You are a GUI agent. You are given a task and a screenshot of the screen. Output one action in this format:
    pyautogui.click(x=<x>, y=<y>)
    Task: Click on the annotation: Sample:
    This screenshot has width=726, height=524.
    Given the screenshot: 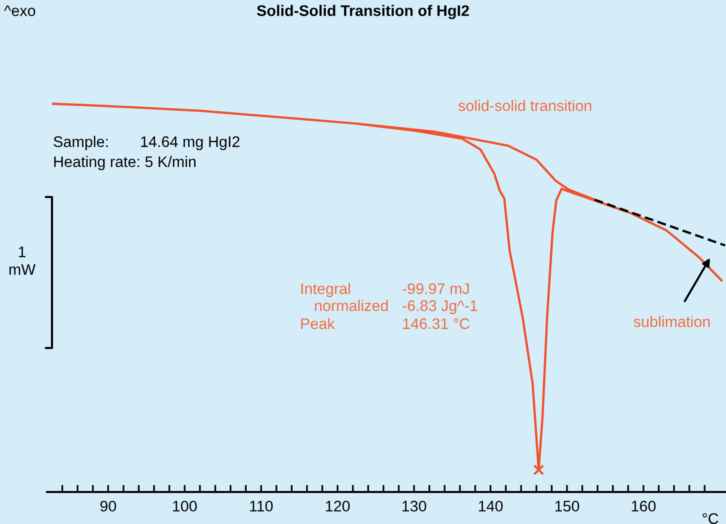 What is the action you would take?
    pyautogui.click(x=81, y=143)
    